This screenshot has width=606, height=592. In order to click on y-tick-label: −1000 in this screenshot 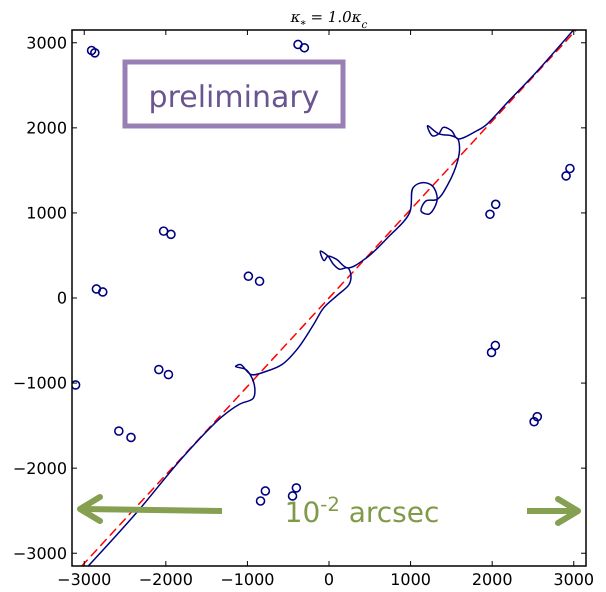, I will do `click(39, 383)`.